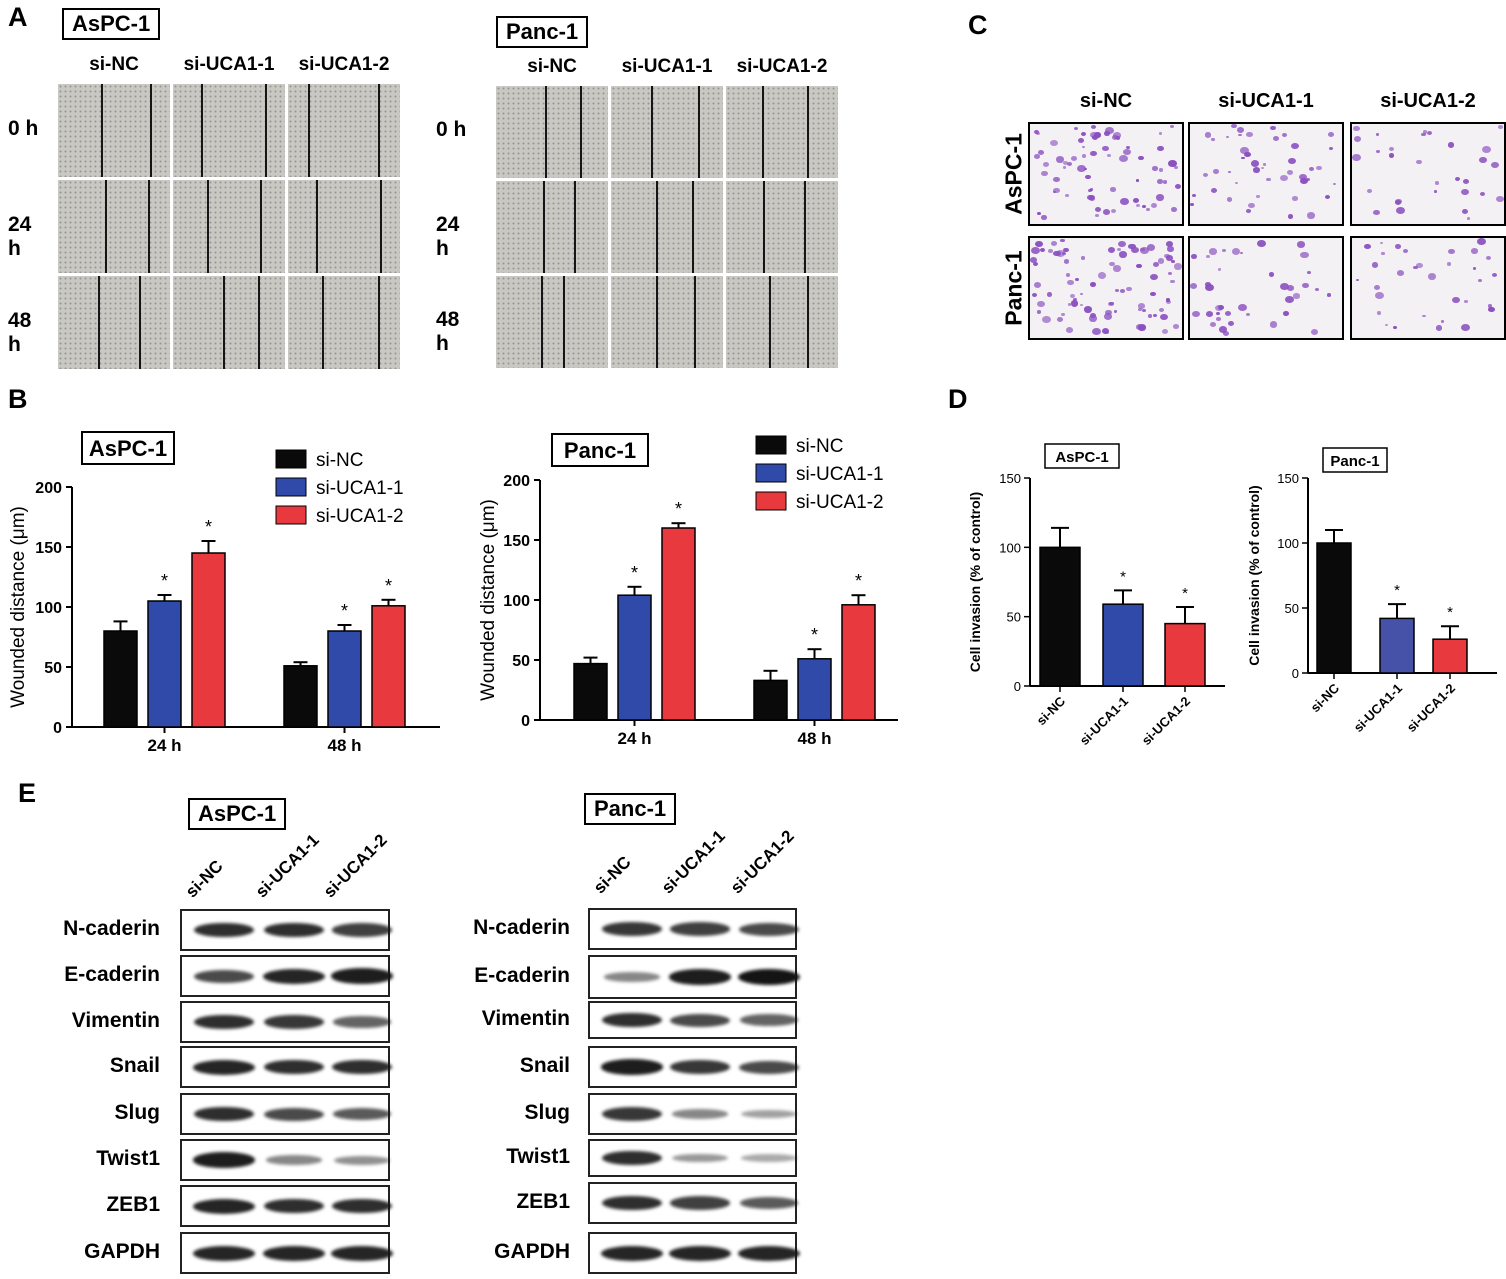 The image size is (1506, 1279). I want to click on y-tick-label: 0, so click(1295, 673).